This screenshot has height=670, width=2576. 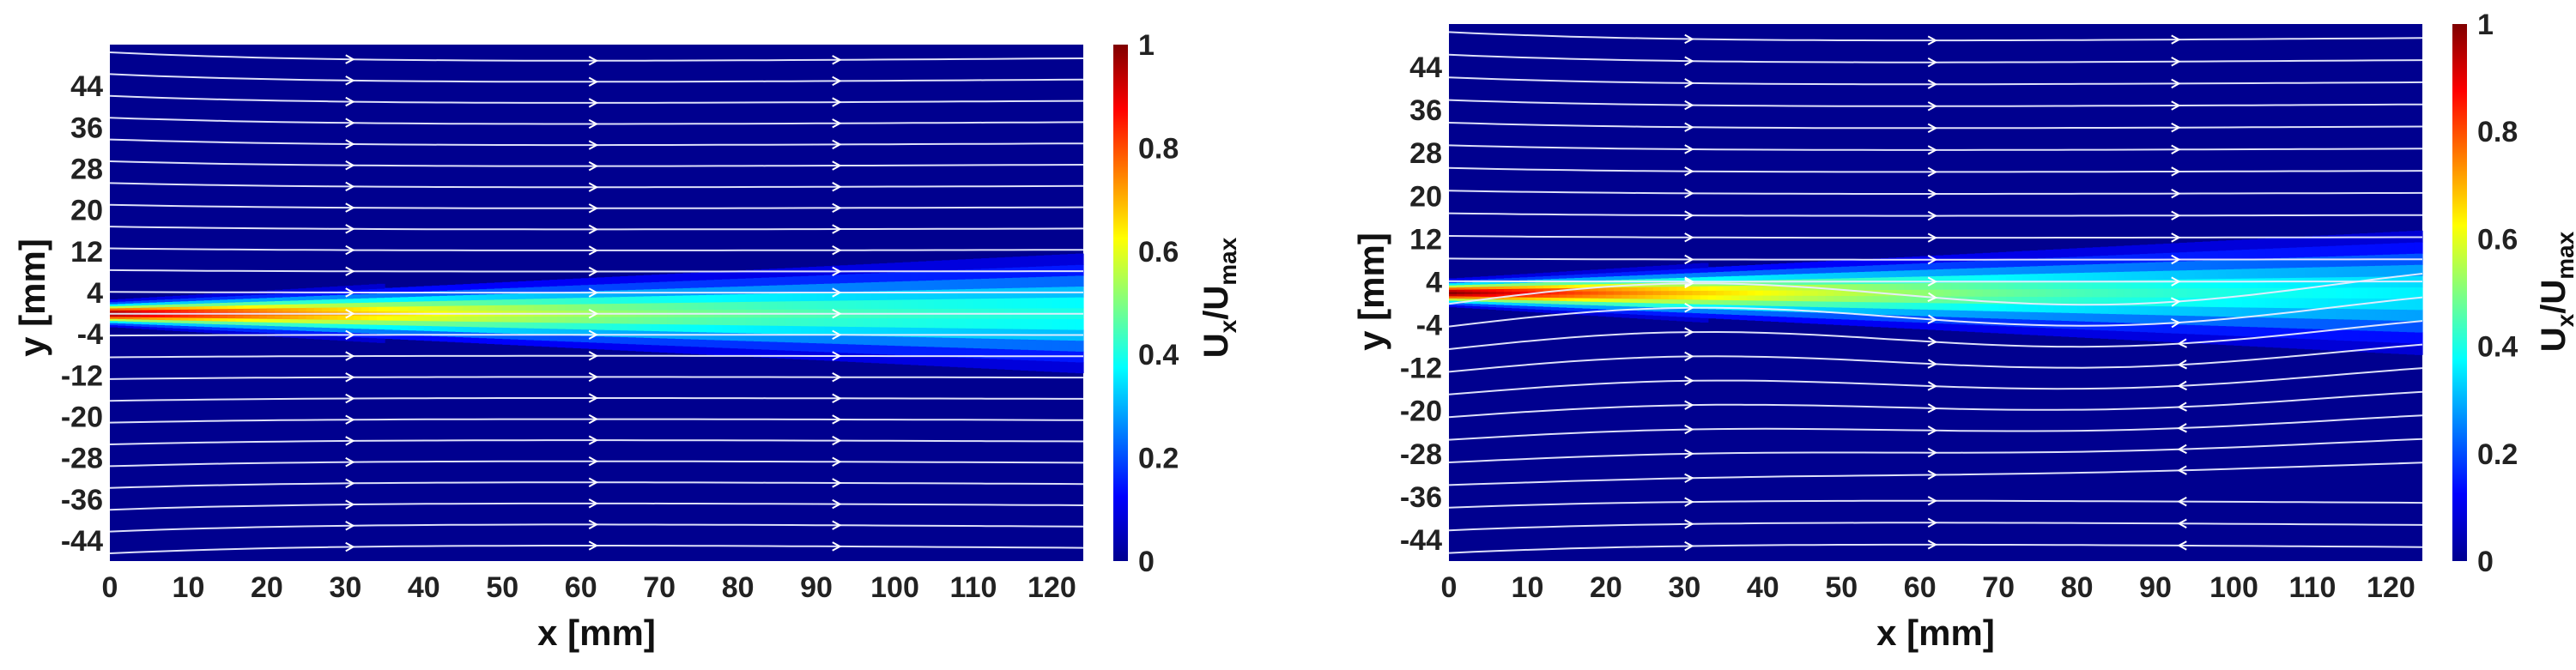 I want to click on y-tick-label: -36, so click(x=82, y=500).